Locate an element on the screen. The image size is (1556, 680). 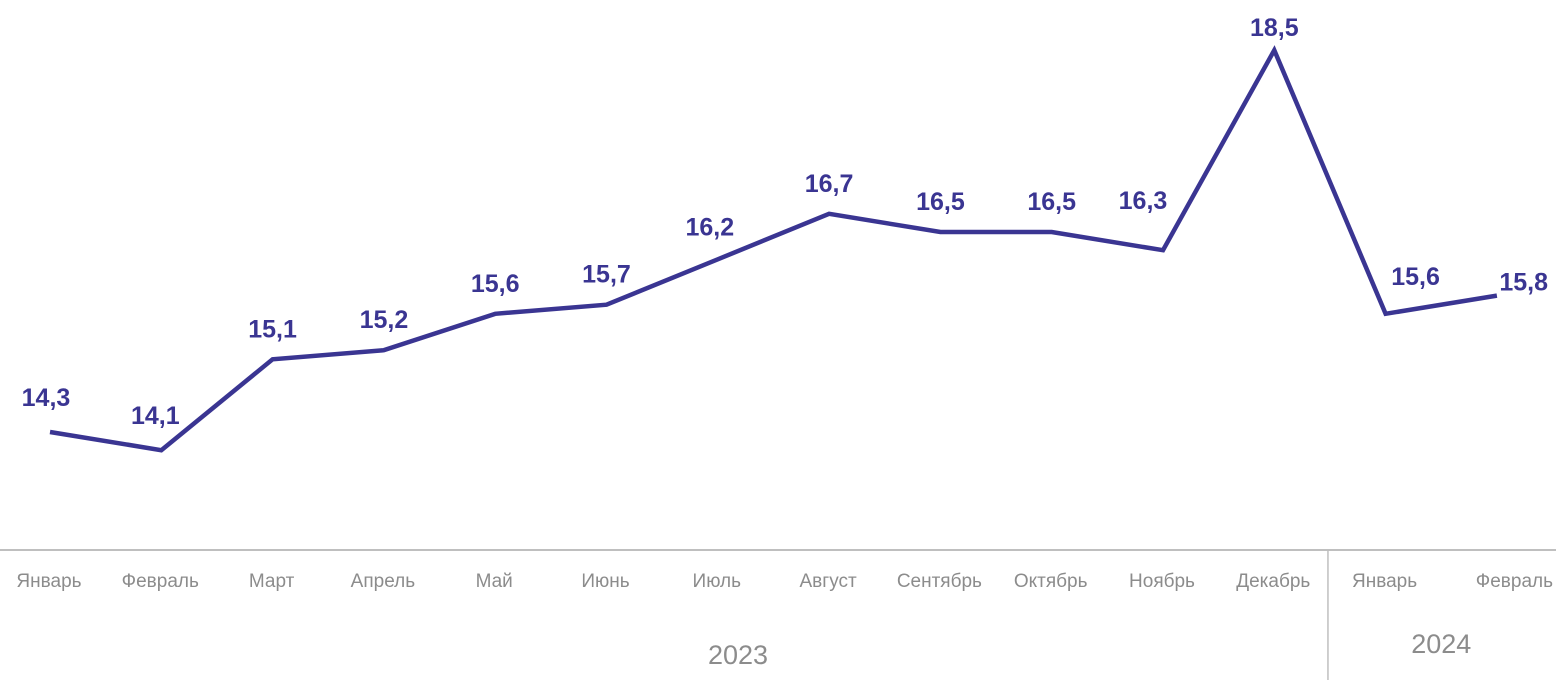
data-label: 15,1 is located at coordinates (272, 329).